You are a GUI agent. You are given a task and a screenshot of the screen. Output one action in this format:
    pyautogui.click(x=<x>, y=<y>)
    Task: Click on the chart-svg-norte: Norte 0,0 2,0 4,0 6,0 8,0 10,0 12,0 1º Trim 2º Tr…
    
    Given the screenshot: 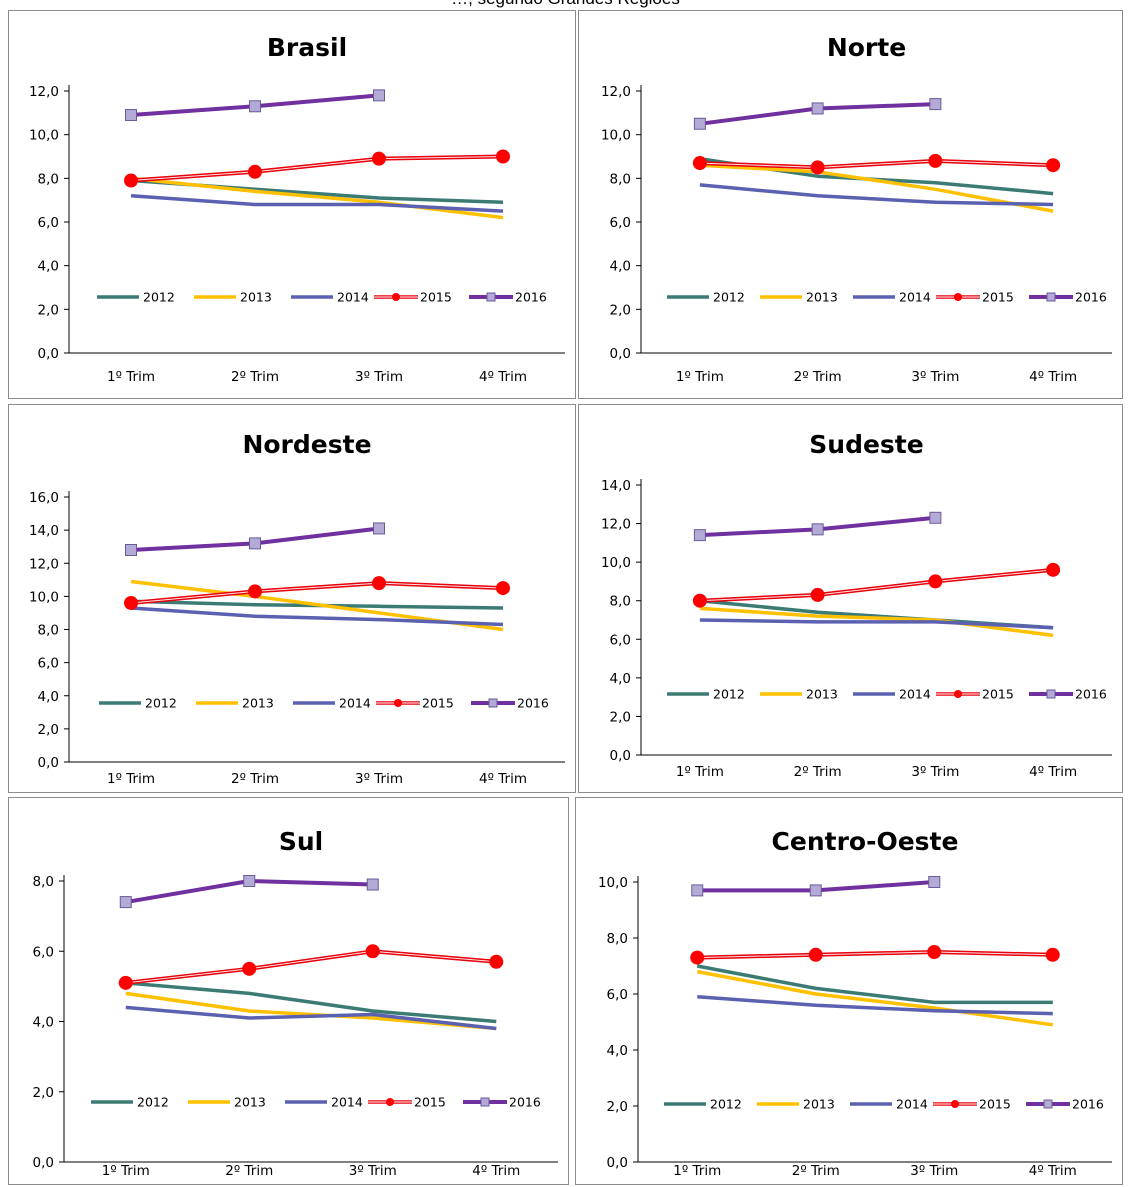 What is the action you would take?
    pyautogui.click(x=856, y=209)
    